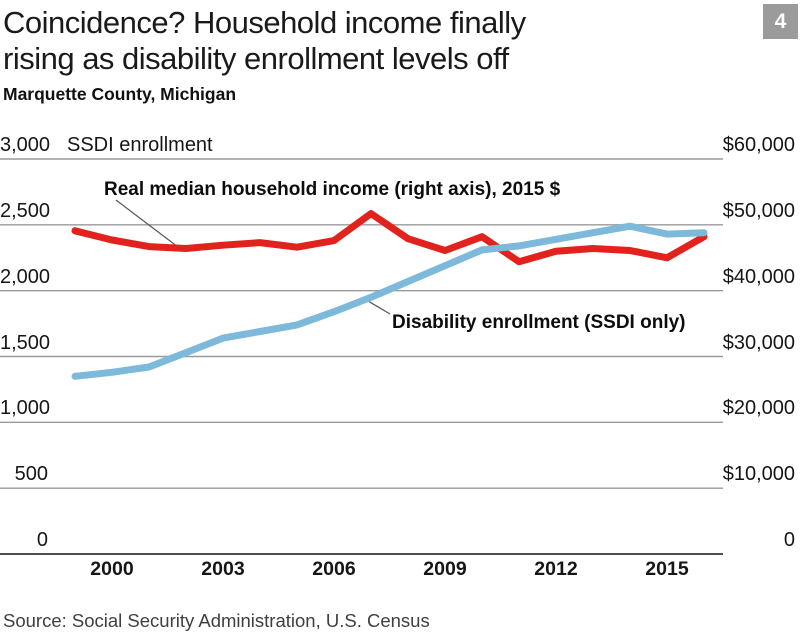 The width and height of the screenshot is (800, 633). I want to click on left-tick-label: 2,000, so click(25, 276).